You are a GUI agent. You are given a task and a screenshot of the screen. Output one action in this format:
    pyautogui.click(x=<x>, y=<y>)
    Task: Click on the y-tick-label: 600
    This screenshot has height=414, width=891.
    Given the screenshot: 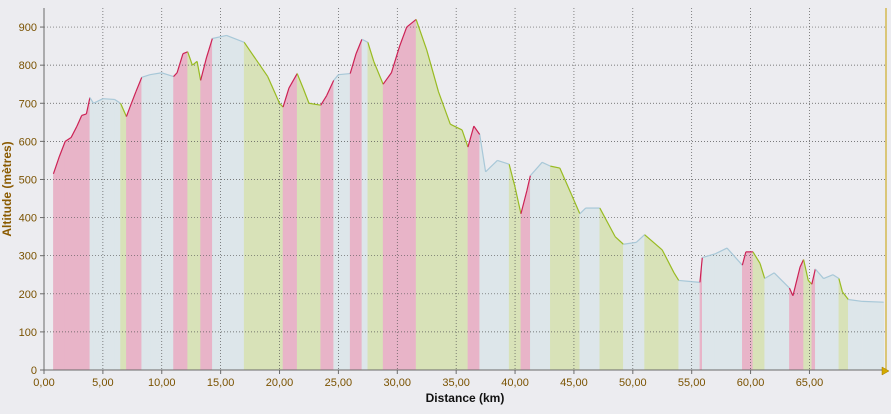 What is the action you would take?
    pyautogui.click(x=28, y=142)
    